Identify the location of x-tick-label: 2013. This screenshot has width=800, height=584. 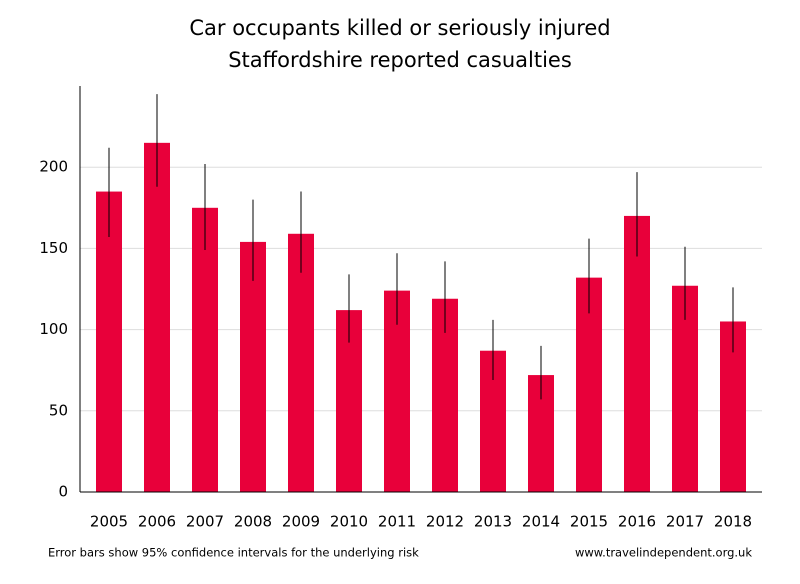
(493, 522).